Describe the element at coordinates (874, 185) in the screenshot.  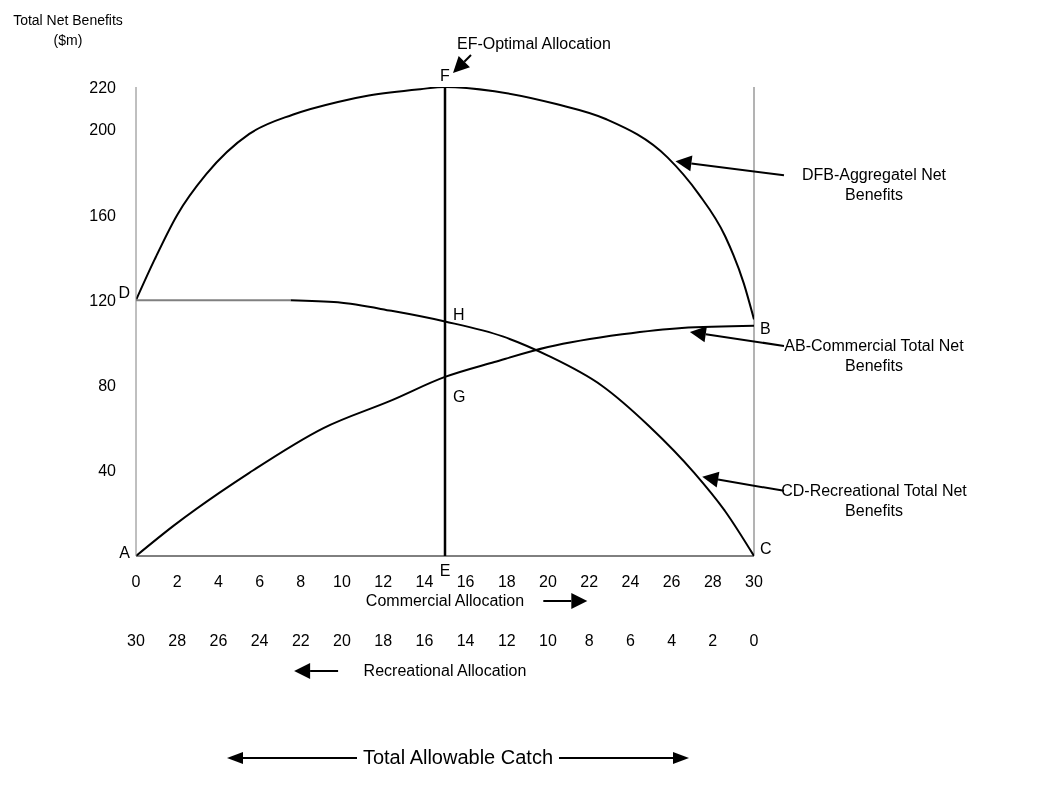
I see `text: DFB-Aggregatel Net Benefits` at that location.